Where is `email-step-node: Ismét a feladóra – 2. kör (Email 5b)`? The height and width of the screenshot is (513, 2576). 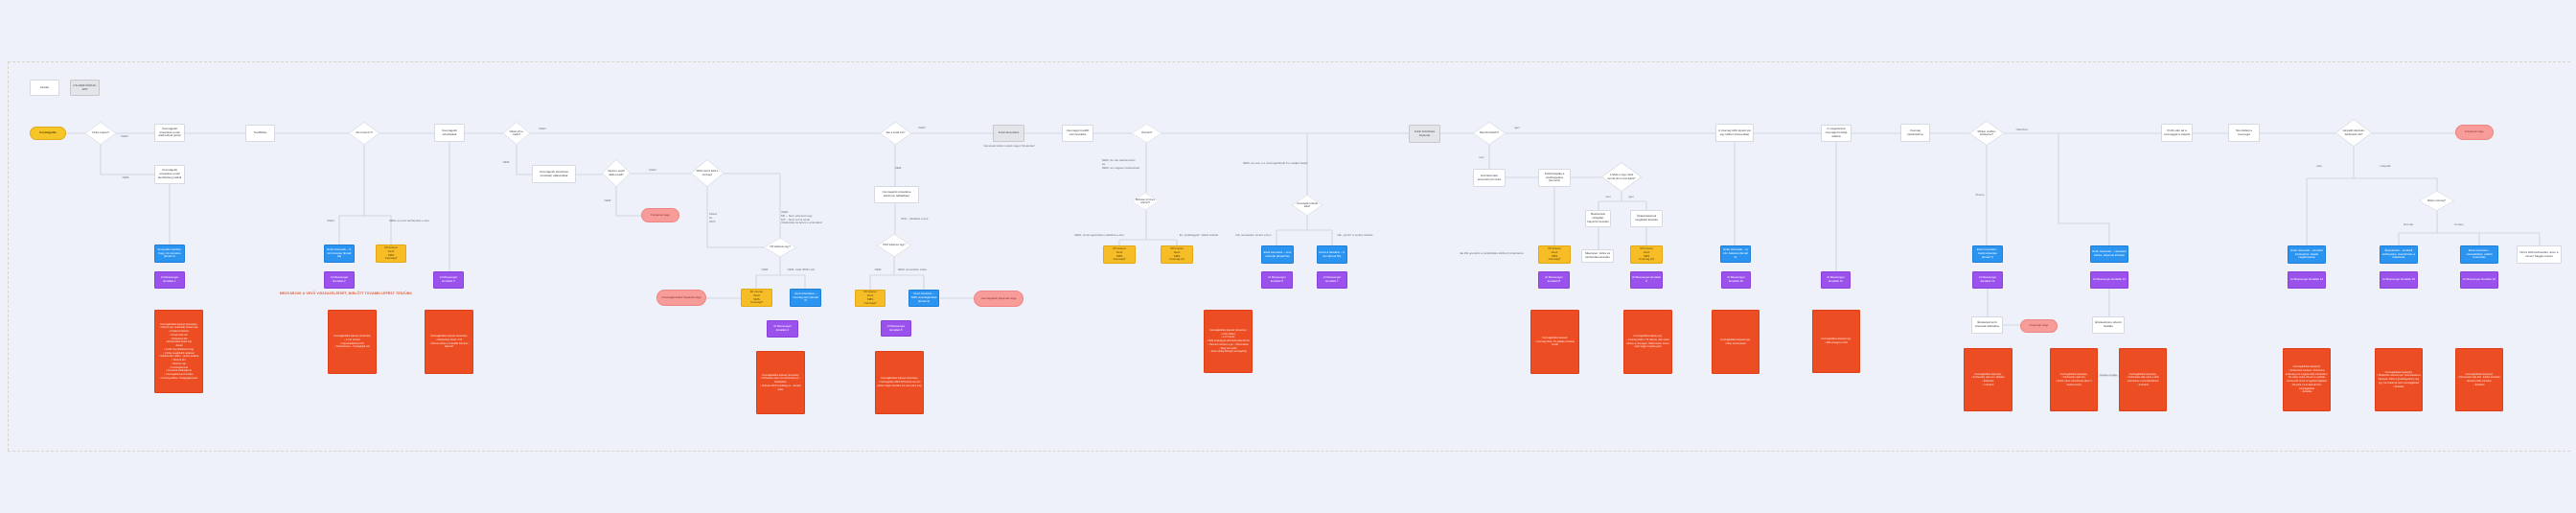 email-step-node: Ismét a feladóra – 2. kör (Email 5b) is located at coordinates (1332, 255).